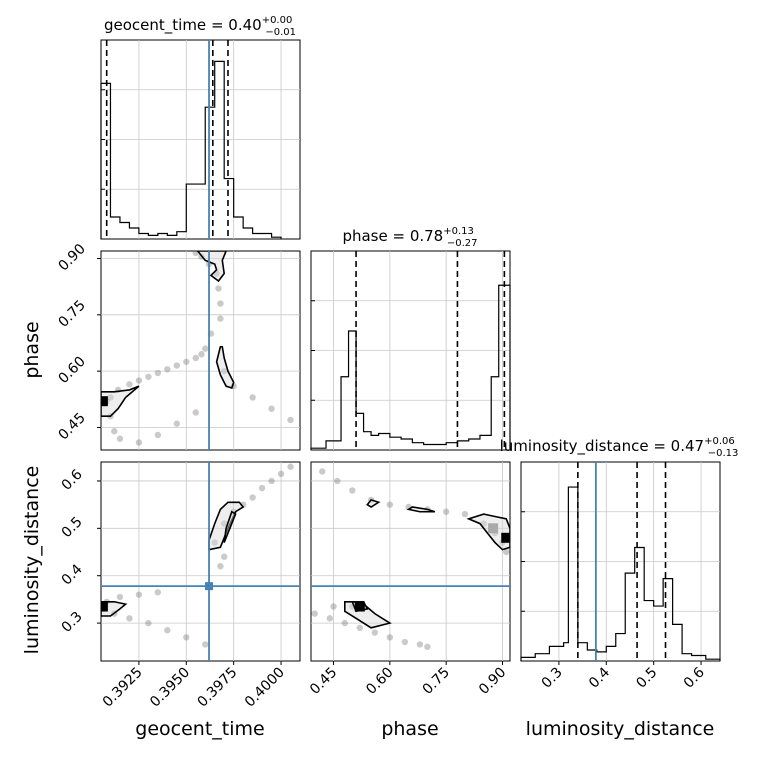  What do you see at coordinates (244, 25) in the screenshot?
I see `title-geocent-time-median: 0.40` at bounding box center [244, 25].